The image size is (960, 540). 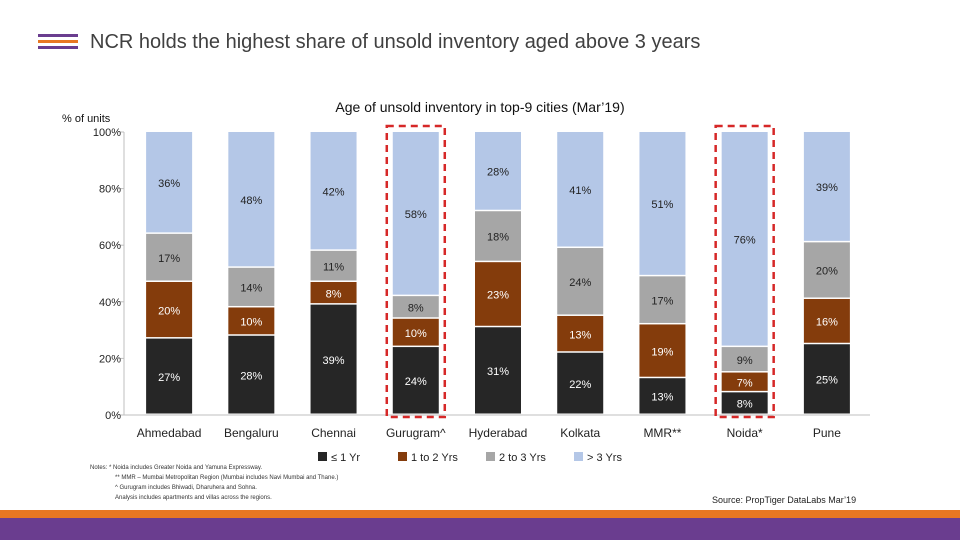 I want to click on category-label: MMR**, so click(x=662, y=433).